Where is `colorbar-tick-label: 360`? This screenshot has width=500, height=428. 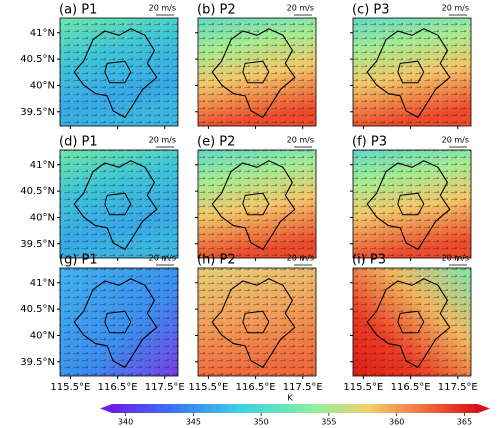 colorbar-tick-label: 360 is located at coordinates (396, 422).